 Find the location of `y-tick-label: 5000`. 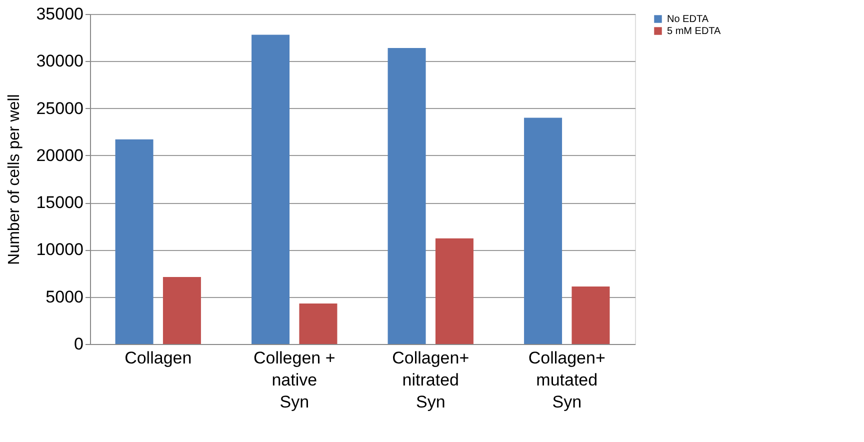

y-tick-label: 5000 is located at coordinates (65, 296).